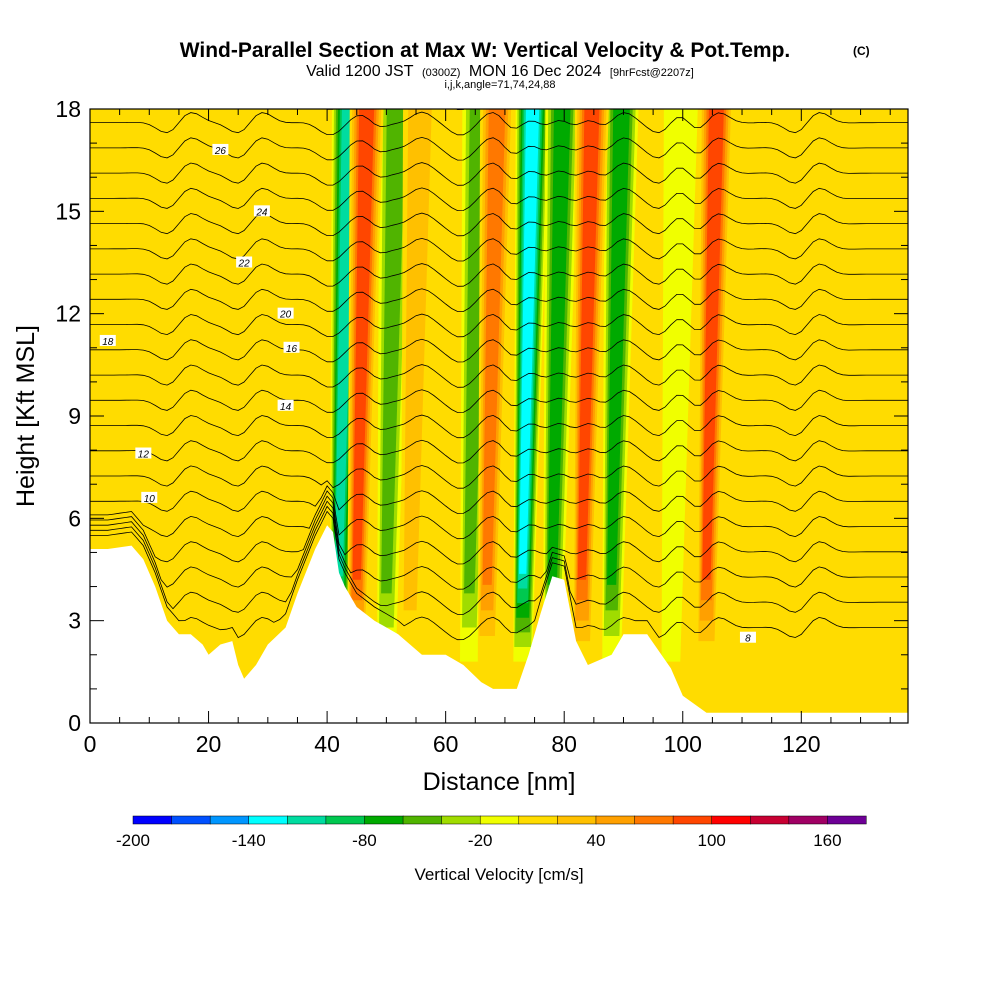 The width and height of the screenshot is (1000, 1000). What do you see at coordinates (209, 744) in the screenshot?
I see `x-tick-label: 20` at bounding box center [209, 744].